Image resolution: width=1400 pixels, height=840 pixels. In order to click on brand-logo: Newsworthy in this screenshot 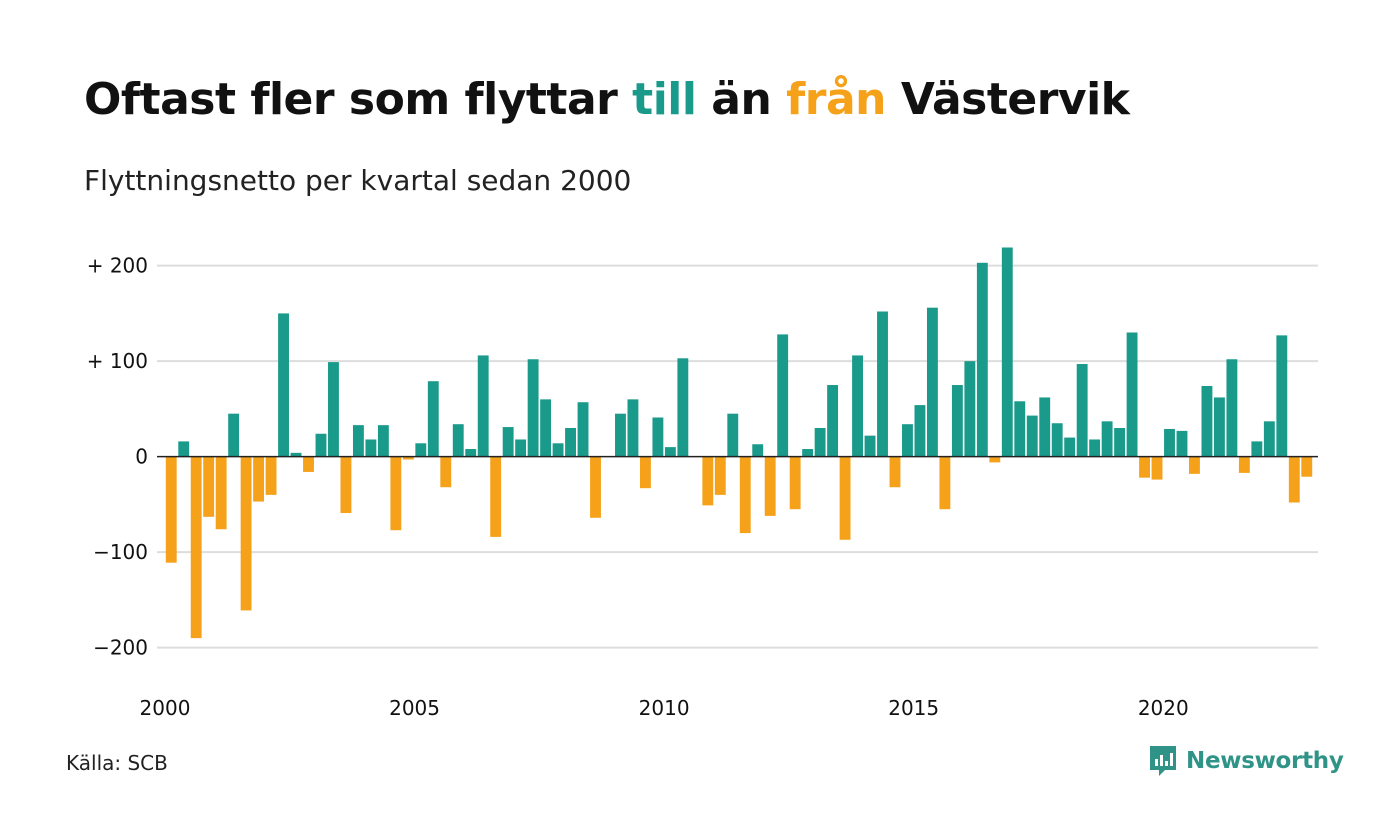, I will do `click(1246, 761)`.